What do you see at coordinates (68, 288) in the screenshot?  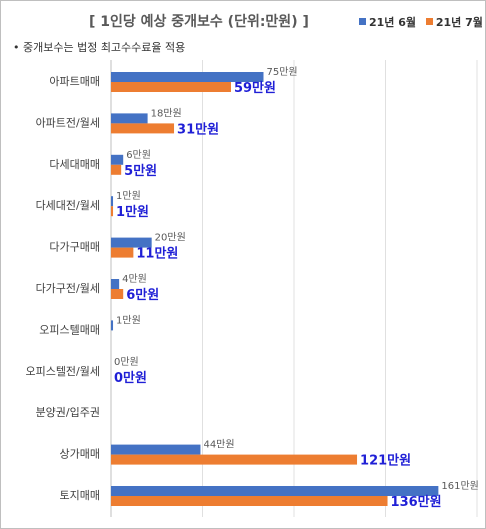 I see `category-label: 다가구전/월세` at bounding box center [68, 288].